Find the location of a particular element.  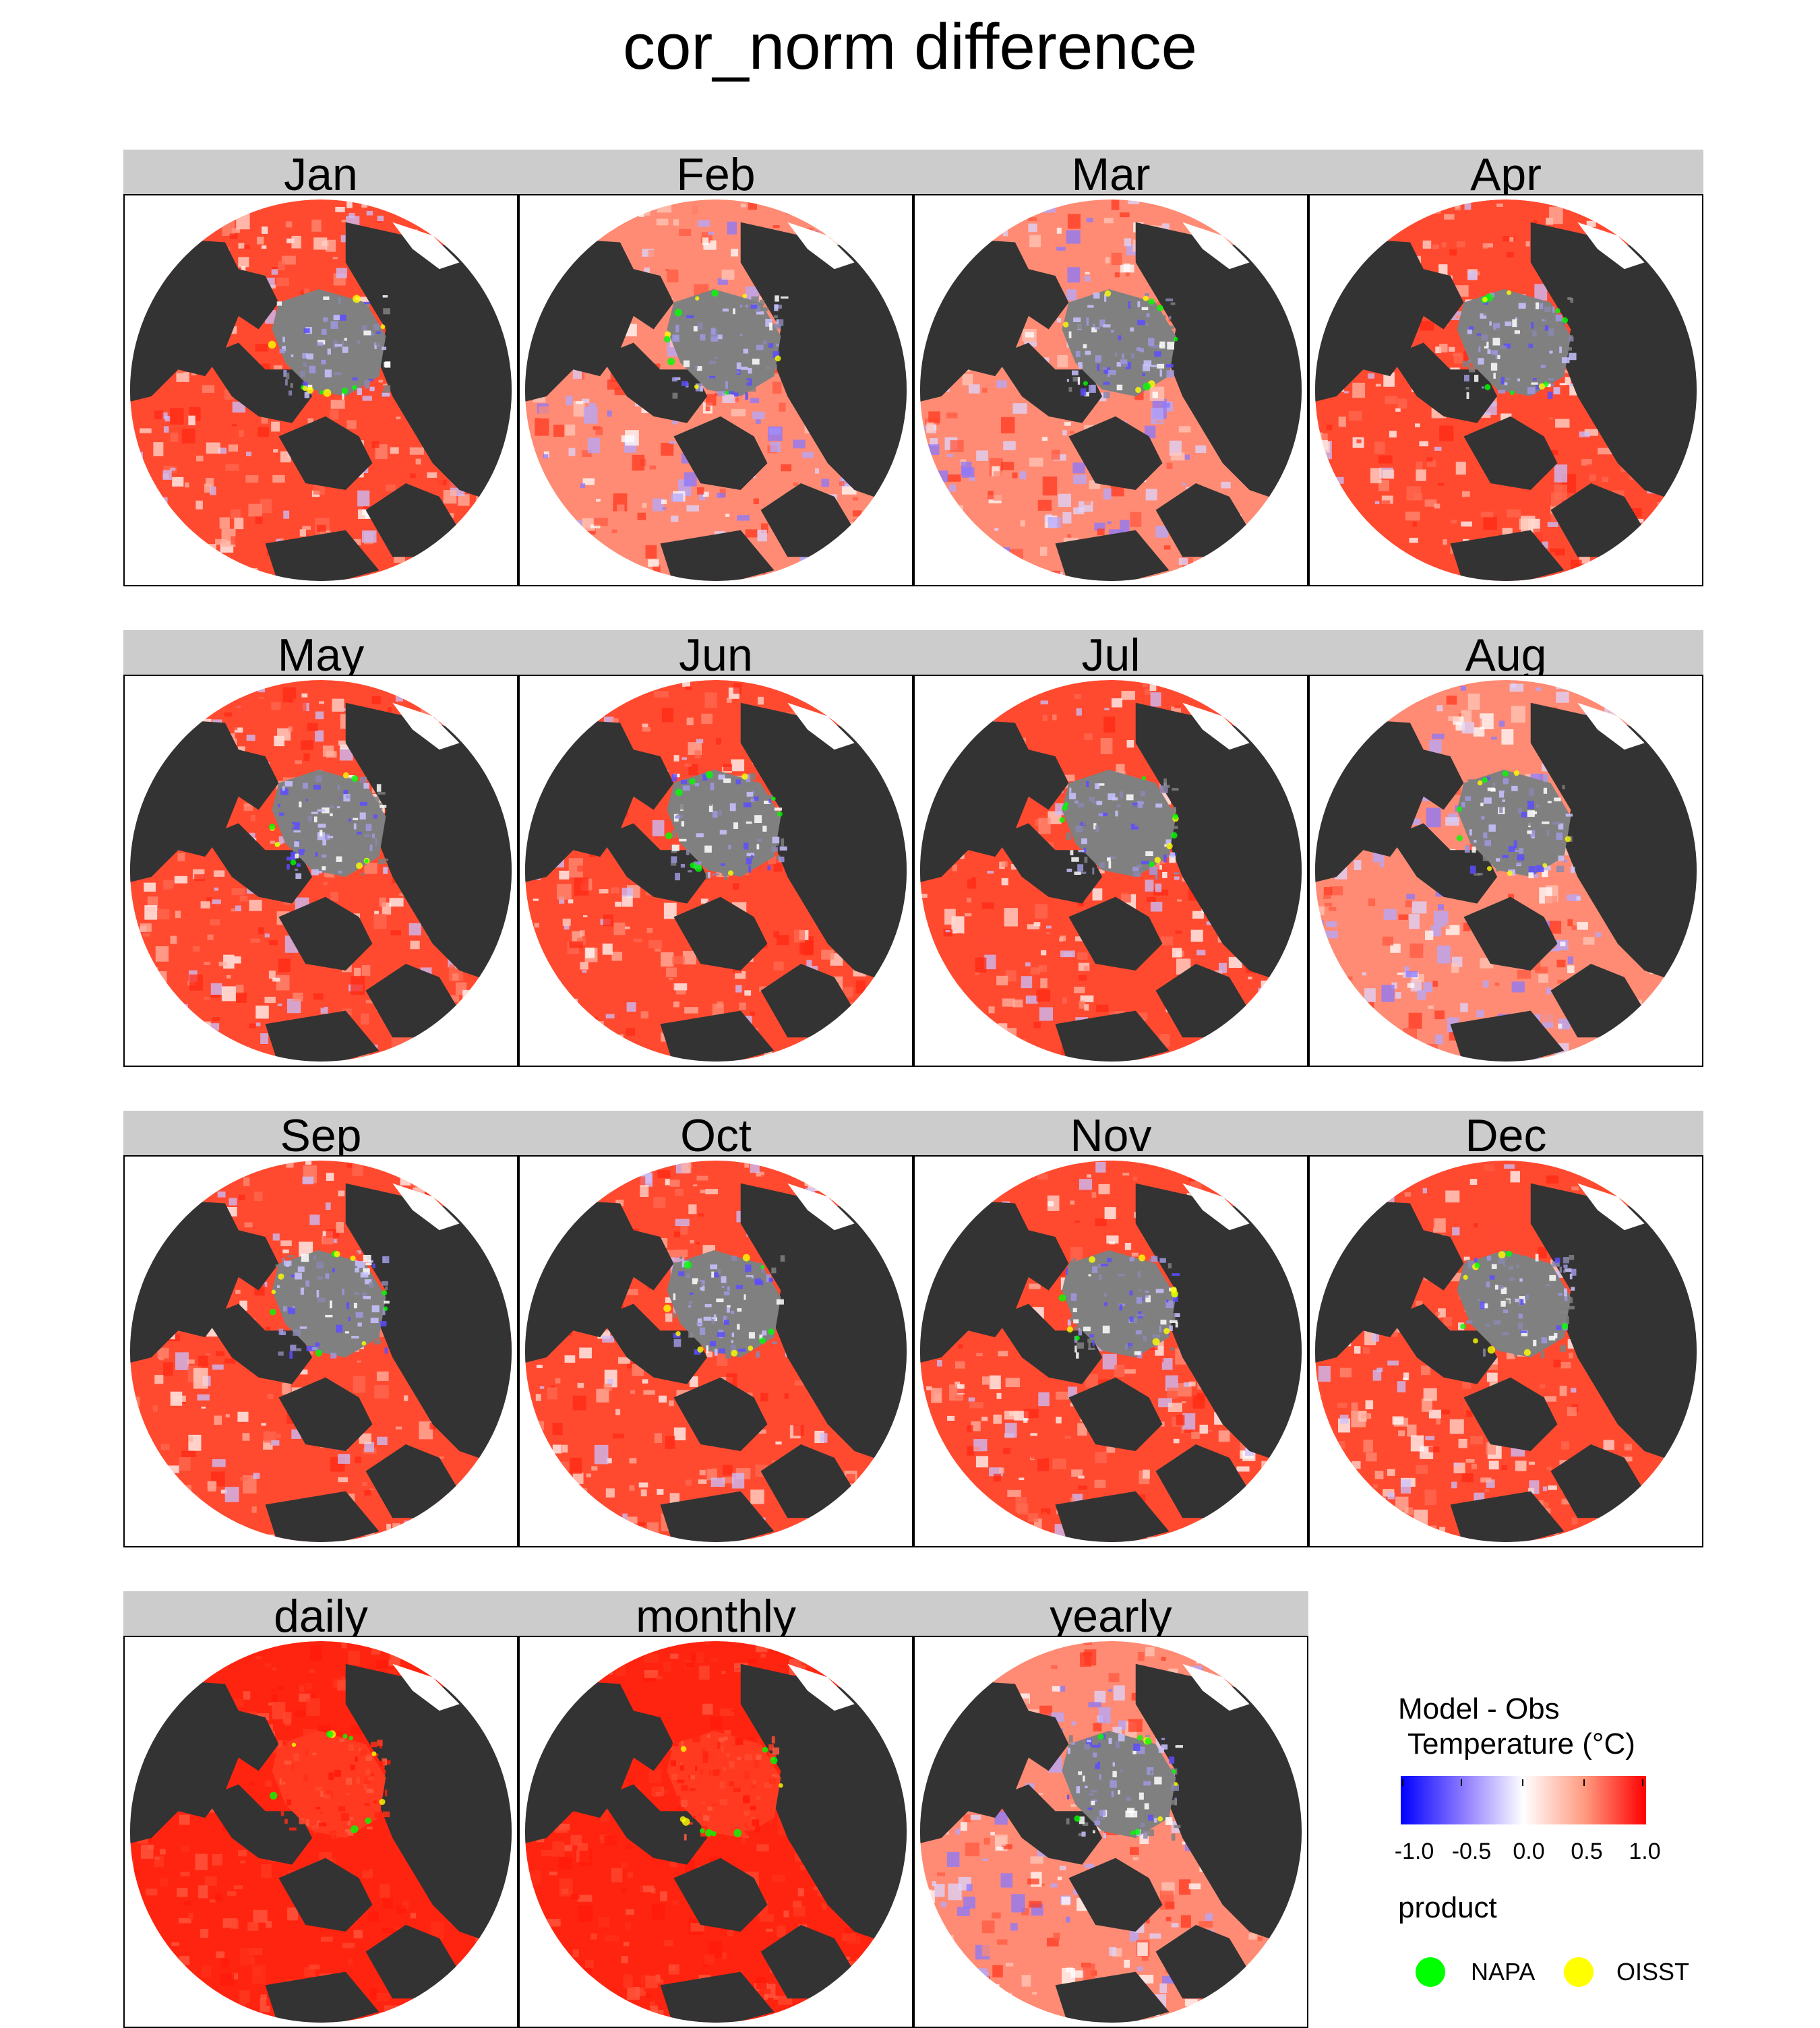

map-panel-sep: Sep is located at coordinates (320, 1329).